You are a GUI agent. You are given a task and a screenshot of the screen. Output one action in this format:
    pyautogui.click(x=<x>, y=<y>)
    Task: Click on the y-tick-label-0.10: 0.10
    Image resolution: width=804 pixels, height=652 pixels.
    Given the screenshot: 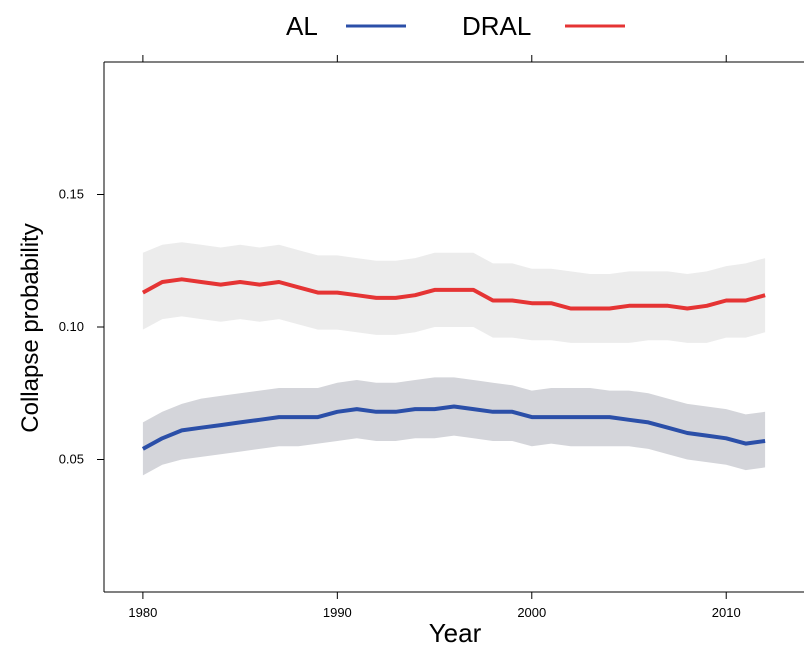 What is the action you would take?
    pyautogui.click(x=71, y=326)
    